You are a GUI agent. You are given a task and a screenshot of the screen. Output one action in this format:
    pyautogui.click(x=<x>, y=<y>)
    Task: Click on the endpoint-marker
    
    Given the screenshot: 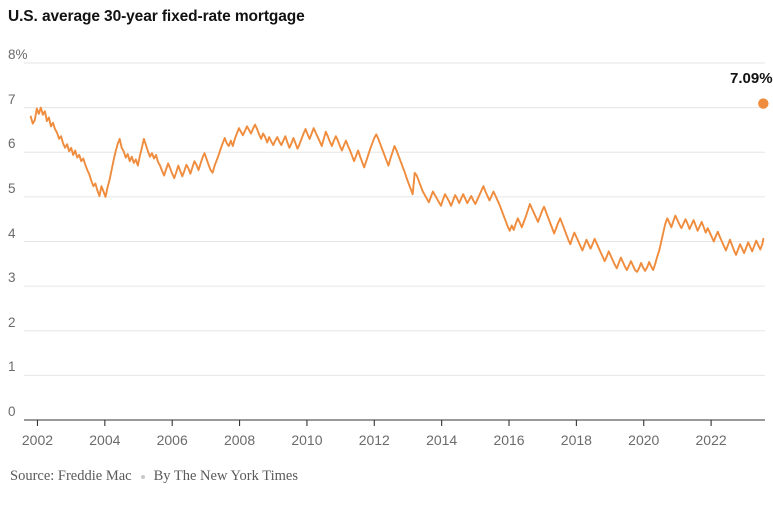 What is the action you would take?
    pyautogui.click(x=763, y=103)
    